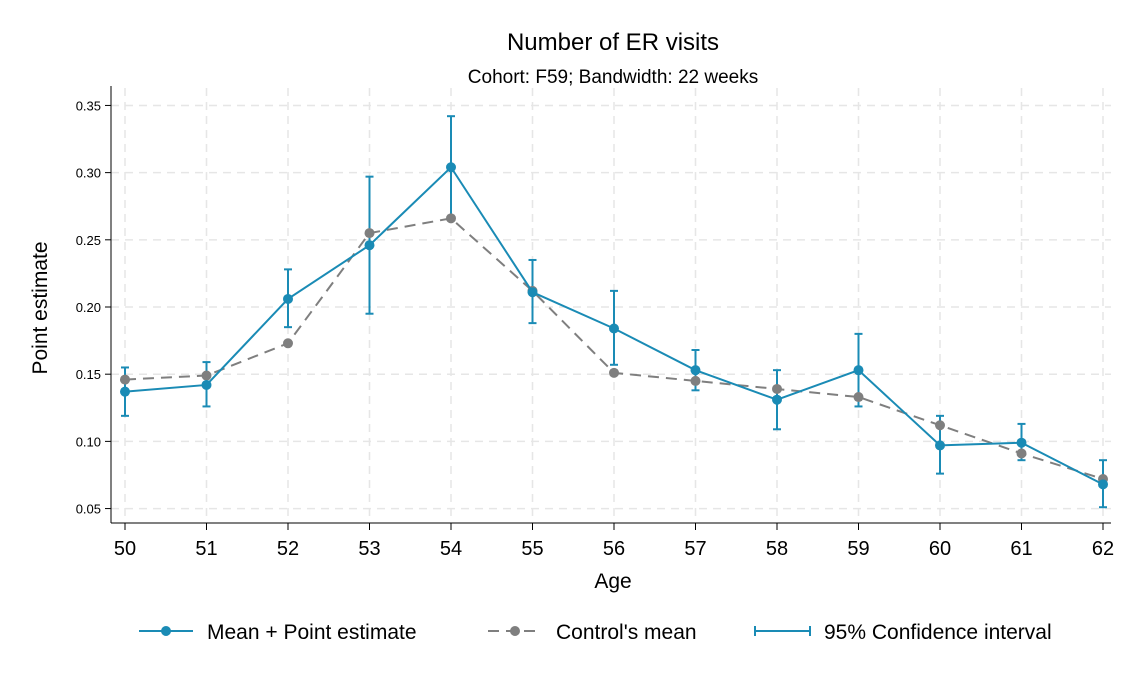 This screenshot has height=685, width=1142. Describe the element at coordinates (288, 549) in the screenshot. I see `x-tick-label: 52` at that location.